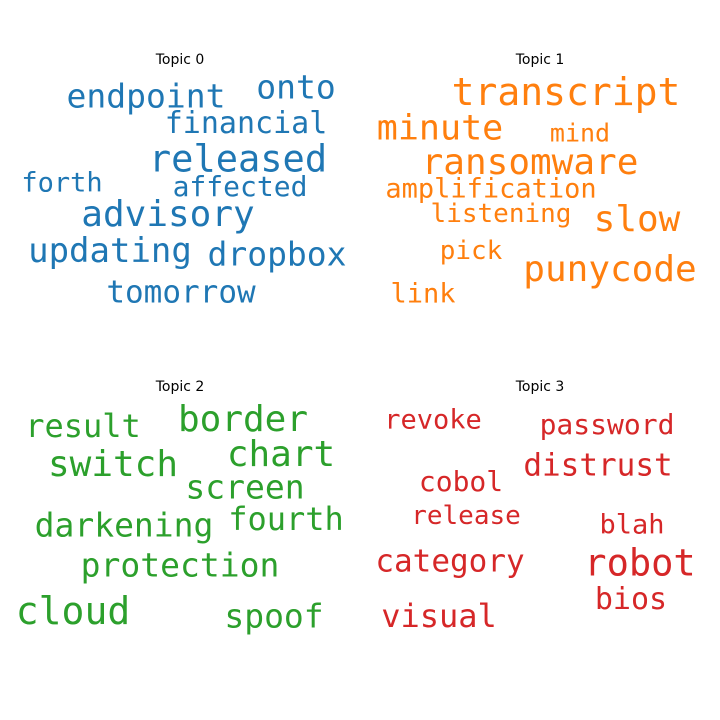 This screenshot has width=720, height=720. I want to click on word-fourth: fourth, so click(286, 519).